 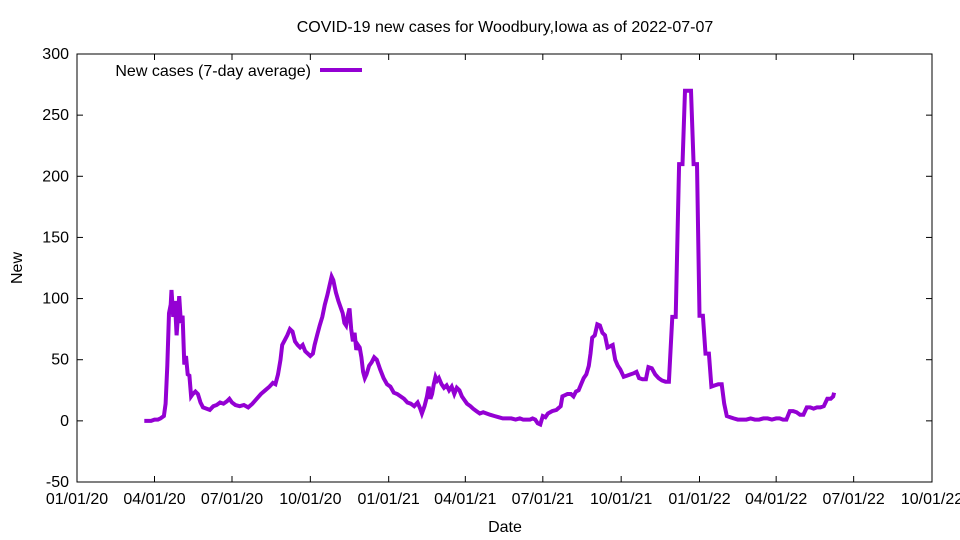 What do you see at coordinates (930, 499) in the screenshot?
I see `x-tick-label: 10/01/22` at bounding box center [930, 499].